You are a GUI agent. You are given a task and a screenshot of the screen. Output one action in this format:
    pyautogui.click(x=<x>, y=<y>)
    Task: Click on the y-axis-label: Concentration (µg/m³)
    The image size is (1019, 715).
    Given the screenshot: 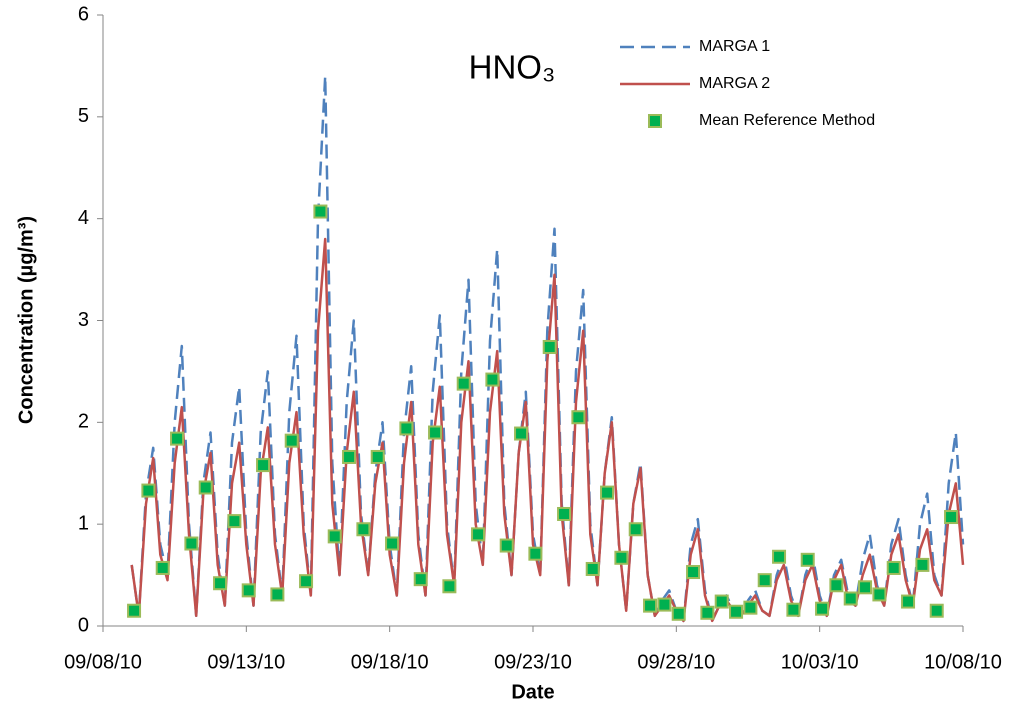 What is the action you would take?
    pyautogui.click(x=26, y=320)
    